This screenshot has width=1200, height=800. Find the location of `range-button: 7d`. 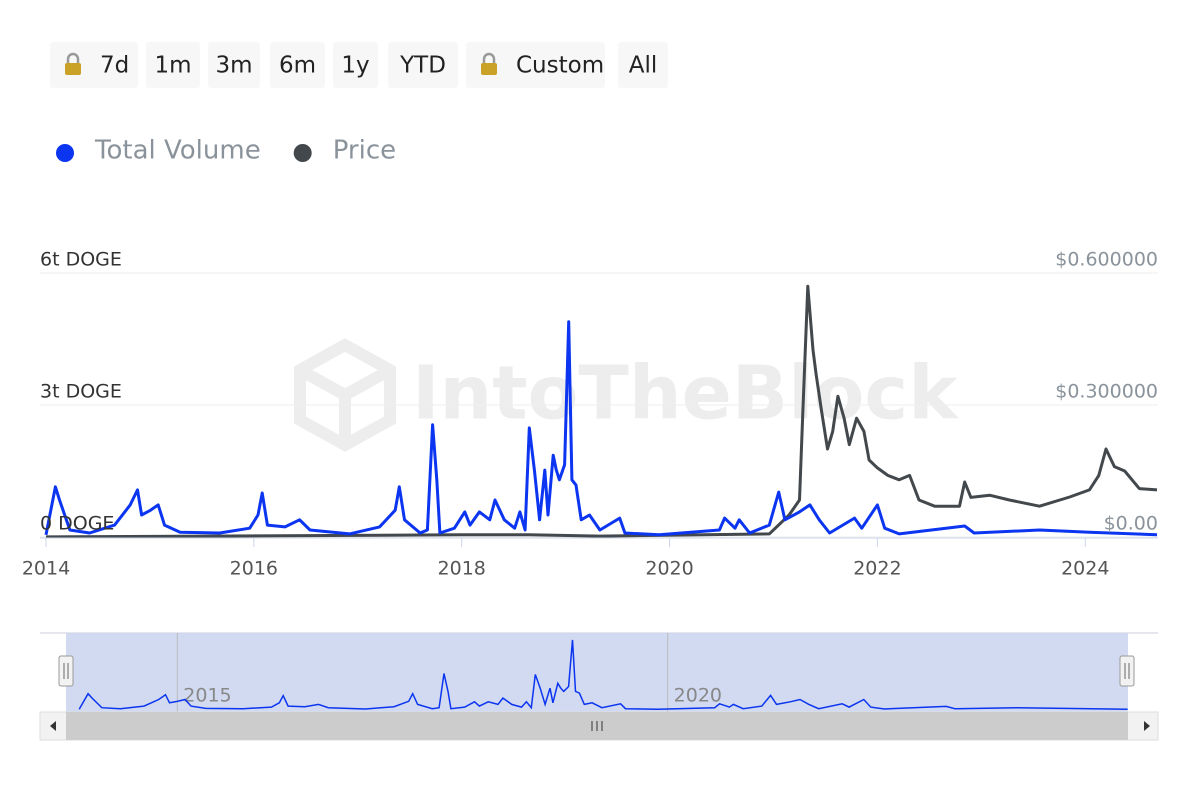

range-button: 7d is located at coordinates (94, 65).